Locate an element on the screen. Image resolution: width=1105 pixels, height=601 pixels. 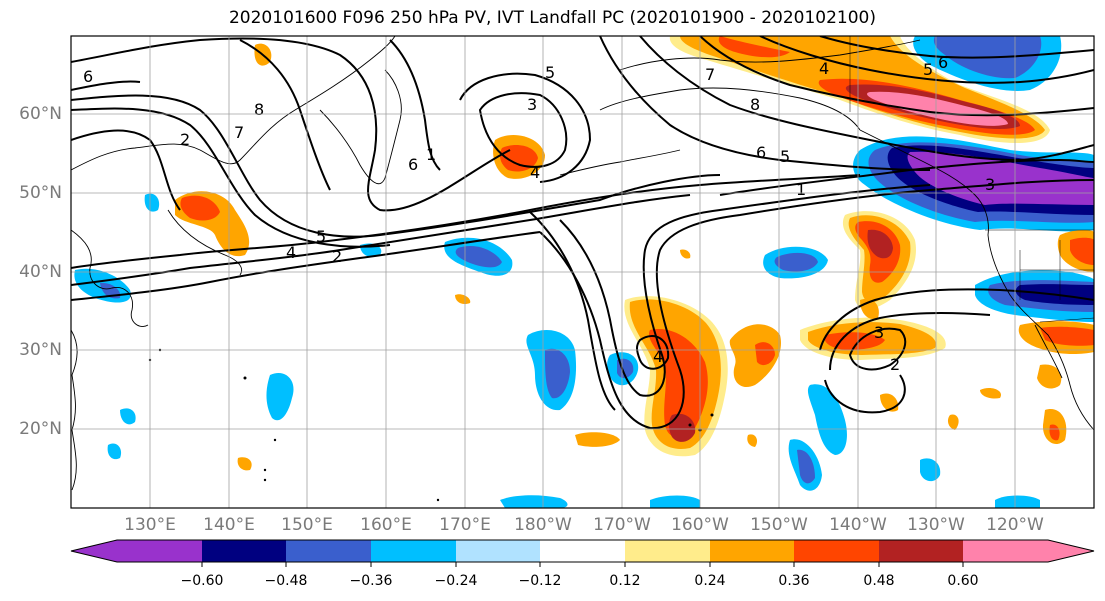
colorbar-tick-label: 0.48 is located at coordinates (879, 581).